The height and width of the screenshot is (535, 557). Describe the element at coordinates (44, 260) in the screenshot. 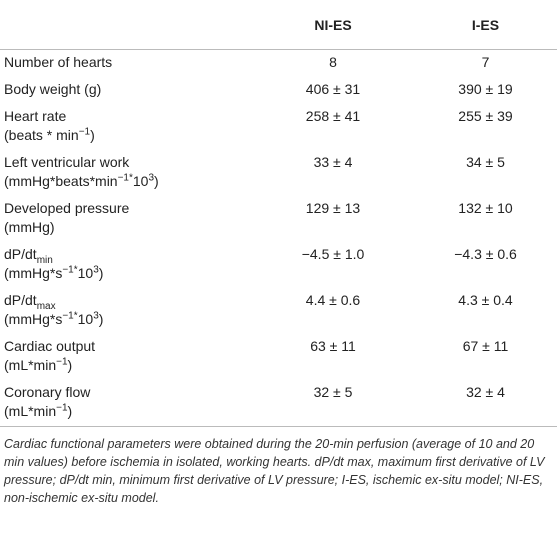

I see `subscript: min` at that location.